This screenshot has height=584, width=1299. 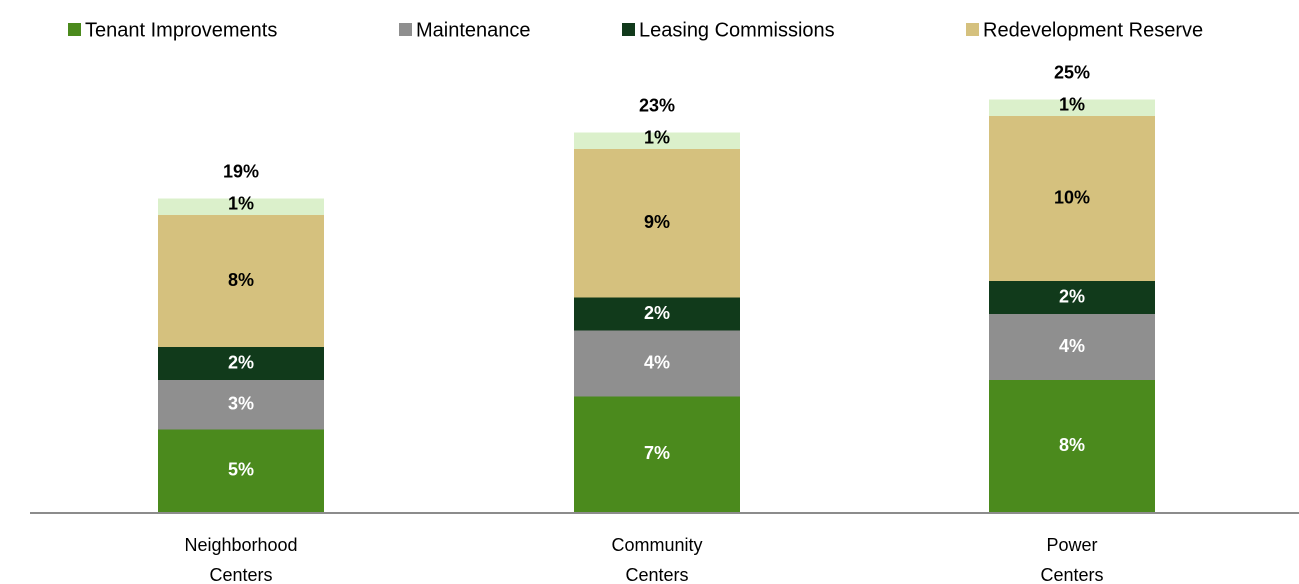 What do you see at coordinates (181, 30) in the screenshot?
I see `legend-label: Tenant Improvements` at bounding box center [181, 30].